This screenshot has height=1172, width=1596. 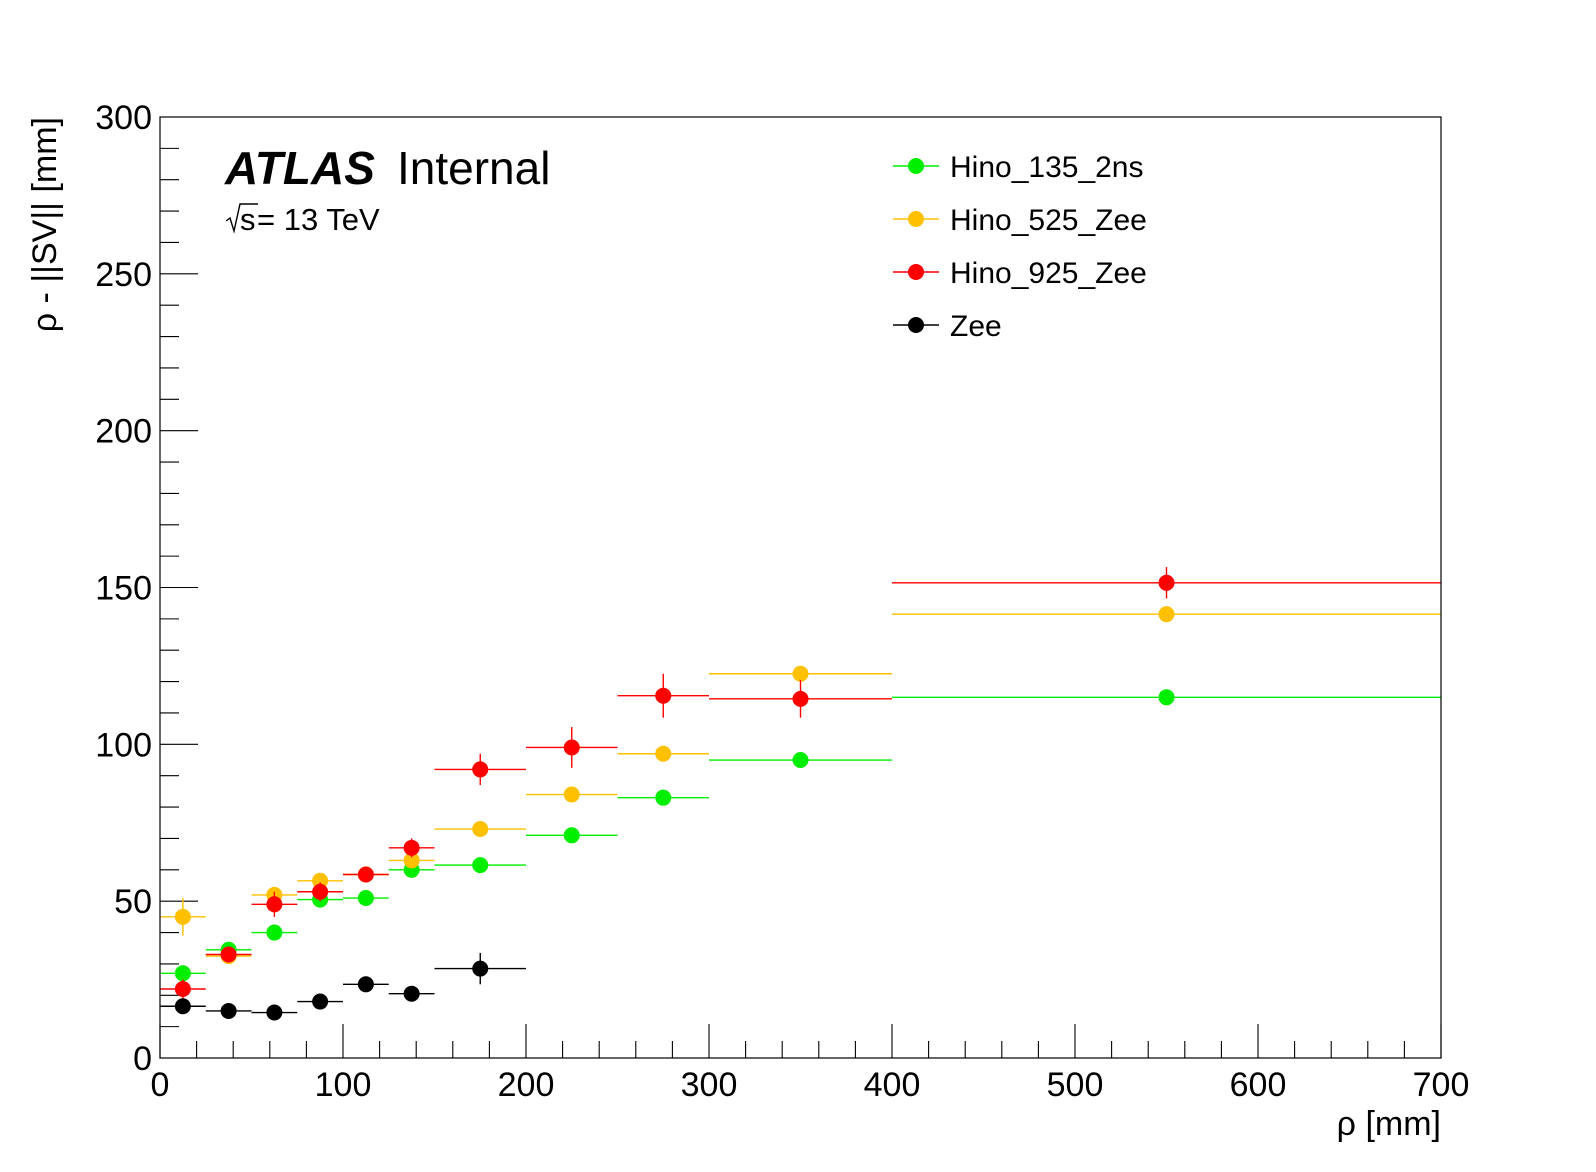 I want to click on series-Zee, so click(x=343, y=986).